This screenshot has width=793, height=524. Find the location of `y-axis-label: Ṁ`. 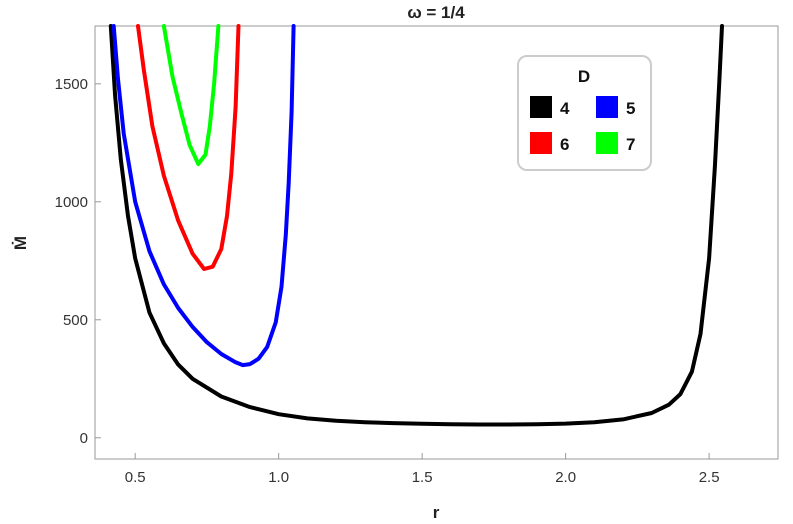

y-axis-label: Ṁ is located at coordinates (20, 243).